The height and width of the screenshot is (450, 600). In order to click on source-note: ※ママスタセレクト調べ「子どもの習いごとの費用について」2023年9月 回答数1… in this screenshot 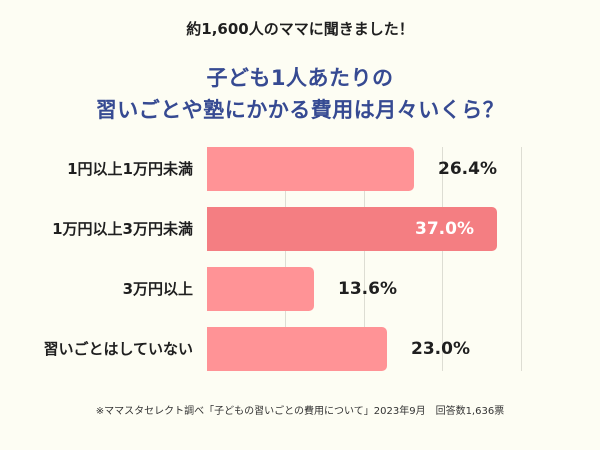, I will do `click(300, 411)`.